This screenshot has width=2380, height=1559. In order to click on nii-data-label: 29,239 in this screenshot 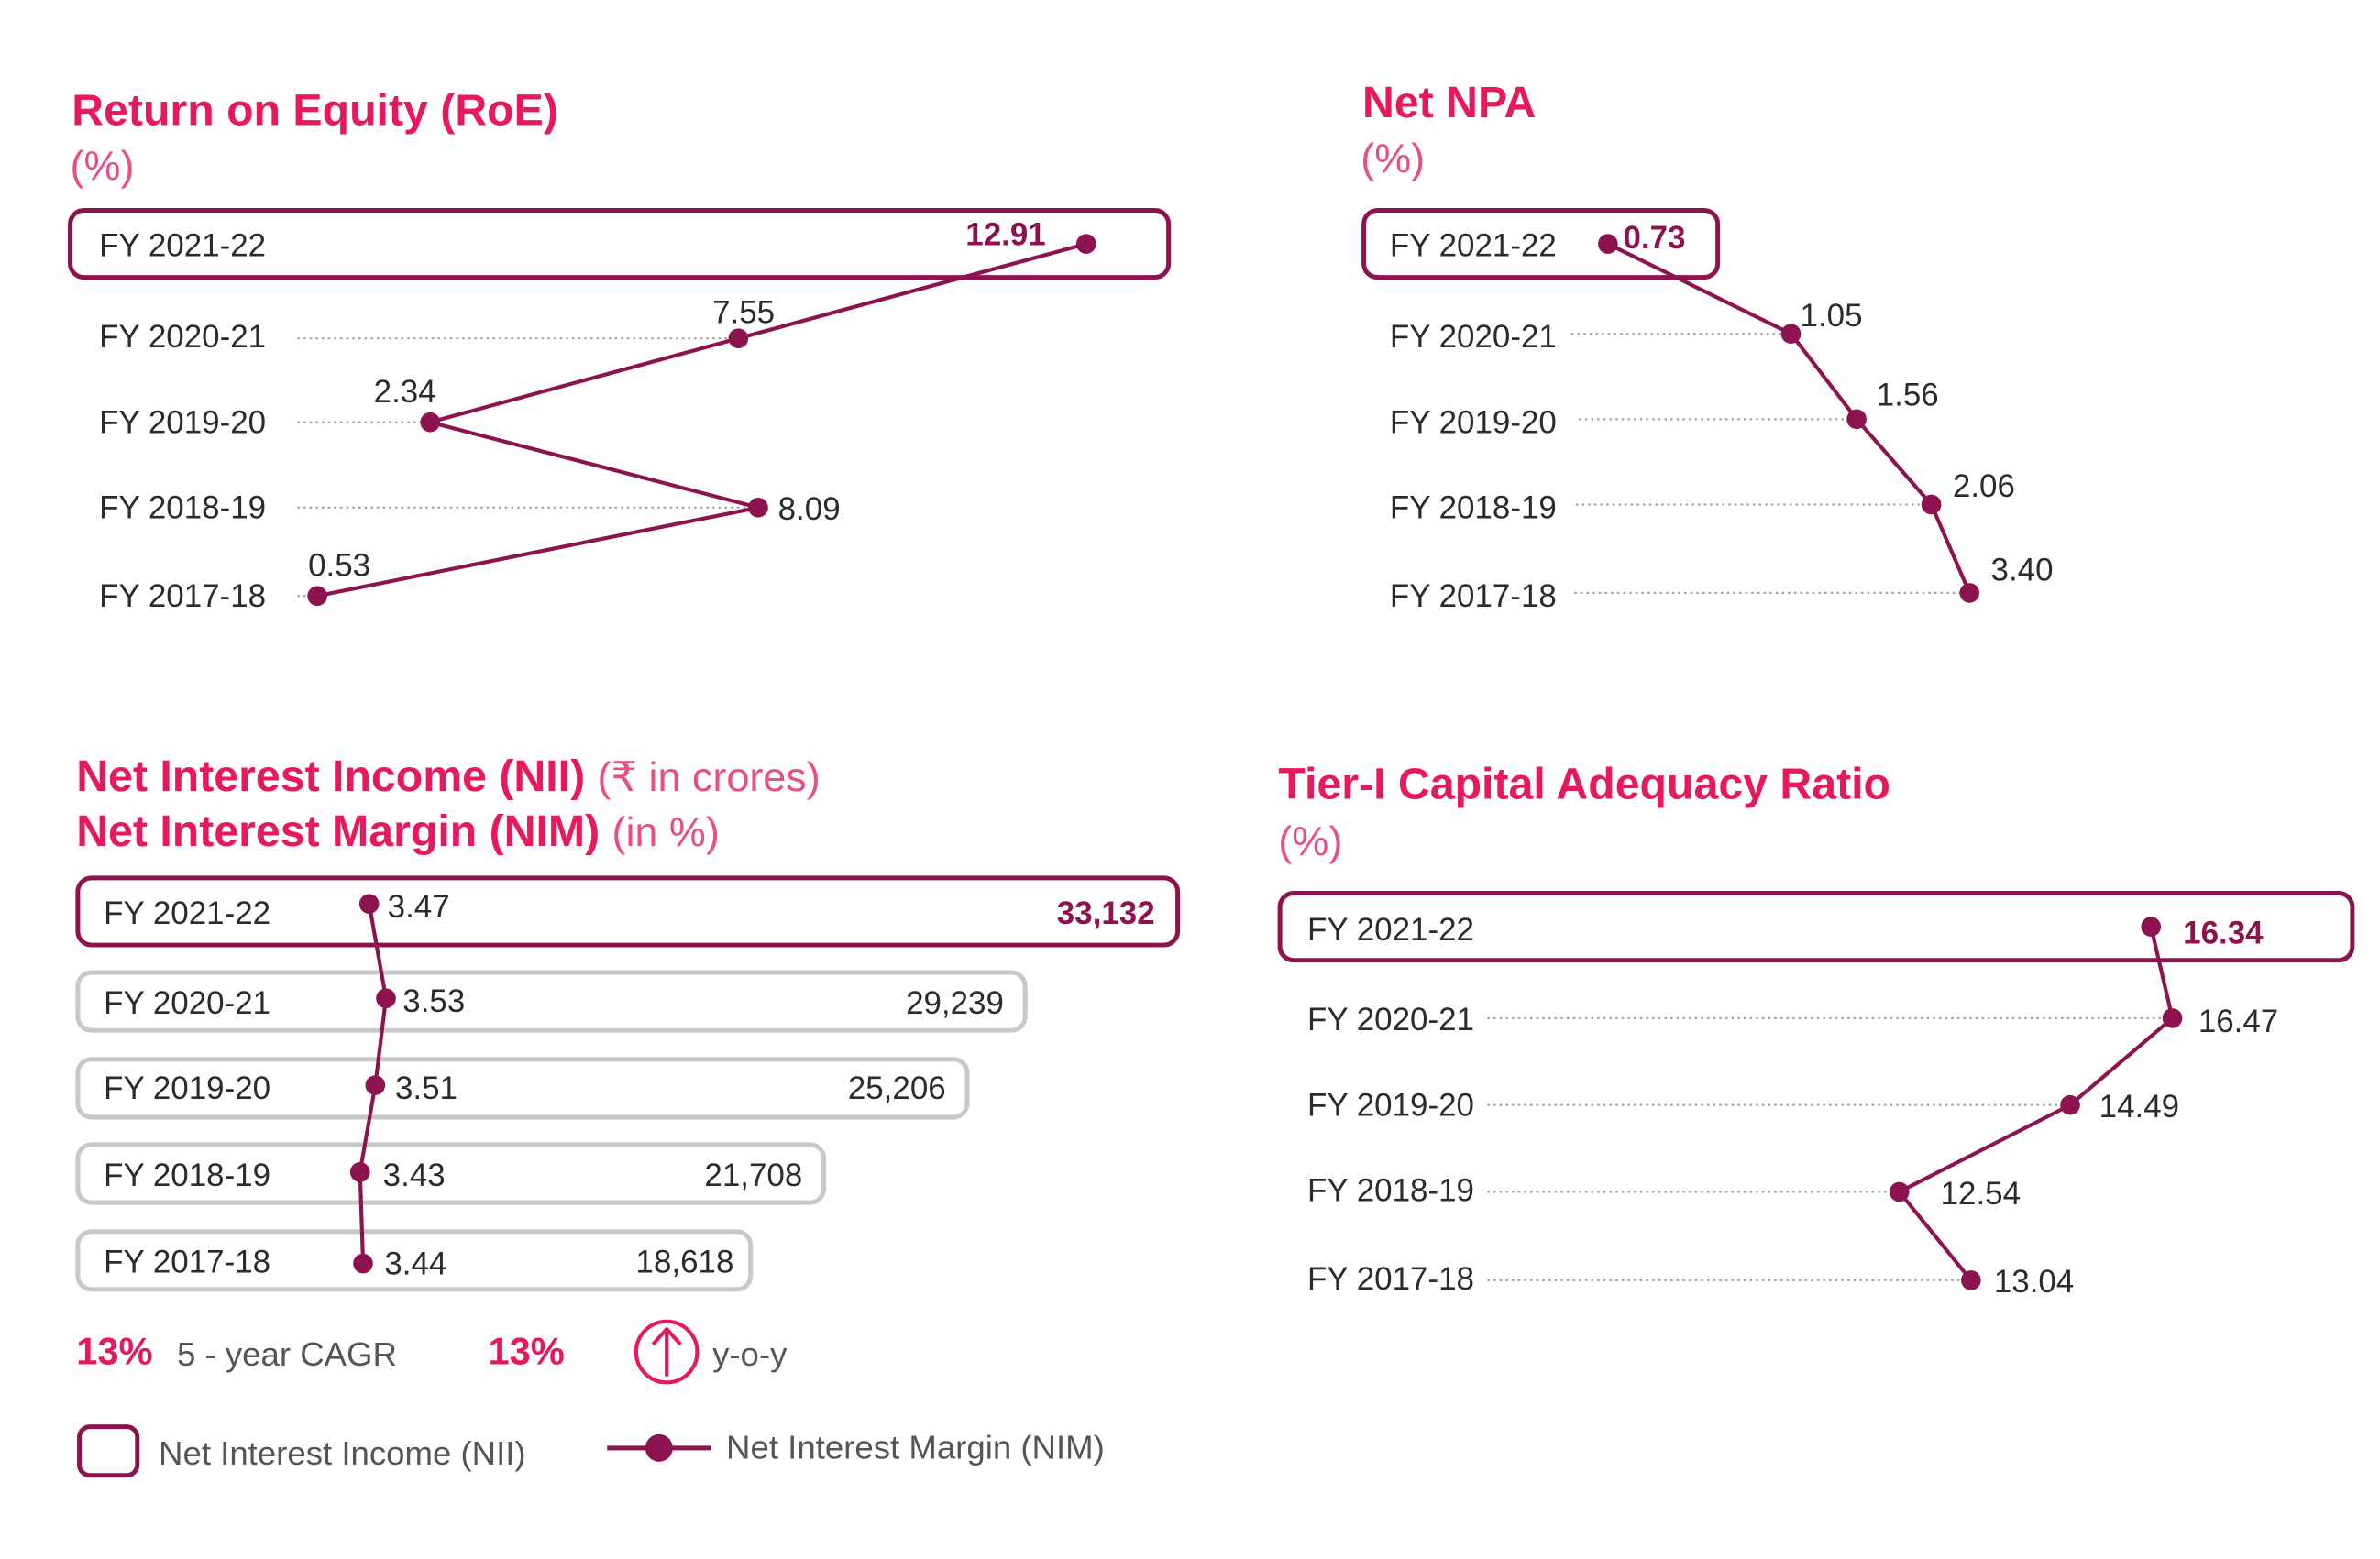, I will do `click(955, 1003)`.